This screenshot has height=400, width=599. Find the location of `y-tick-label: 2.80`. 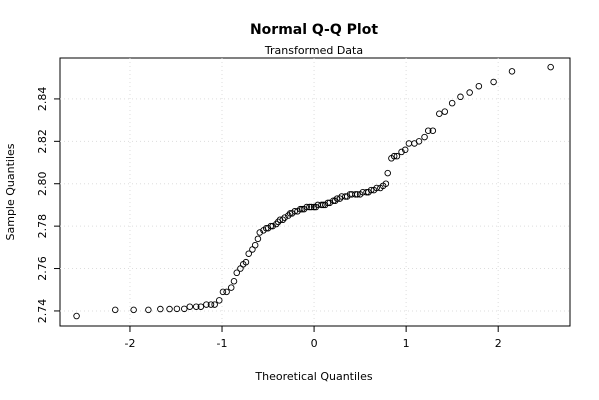

y-tick-label: 2.80 is located at coordinates (42, 183).